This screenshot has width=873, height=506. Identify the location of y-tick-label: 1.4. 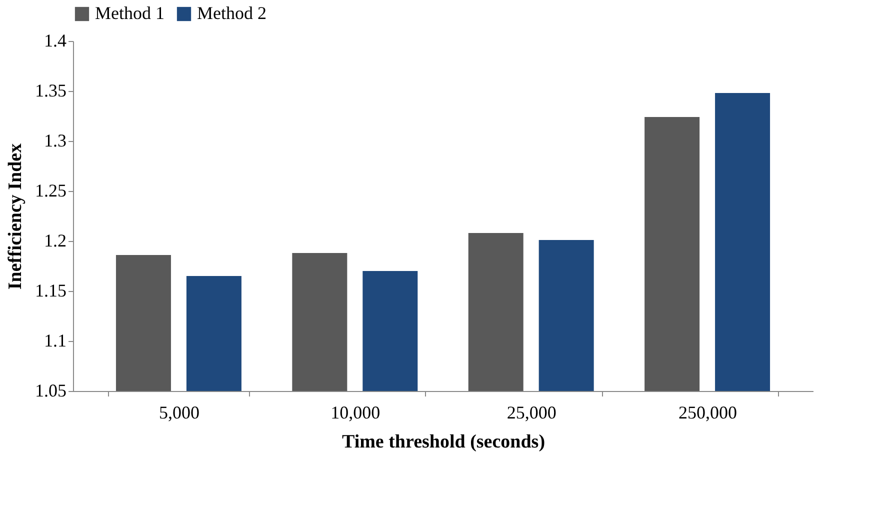
(55, 40).